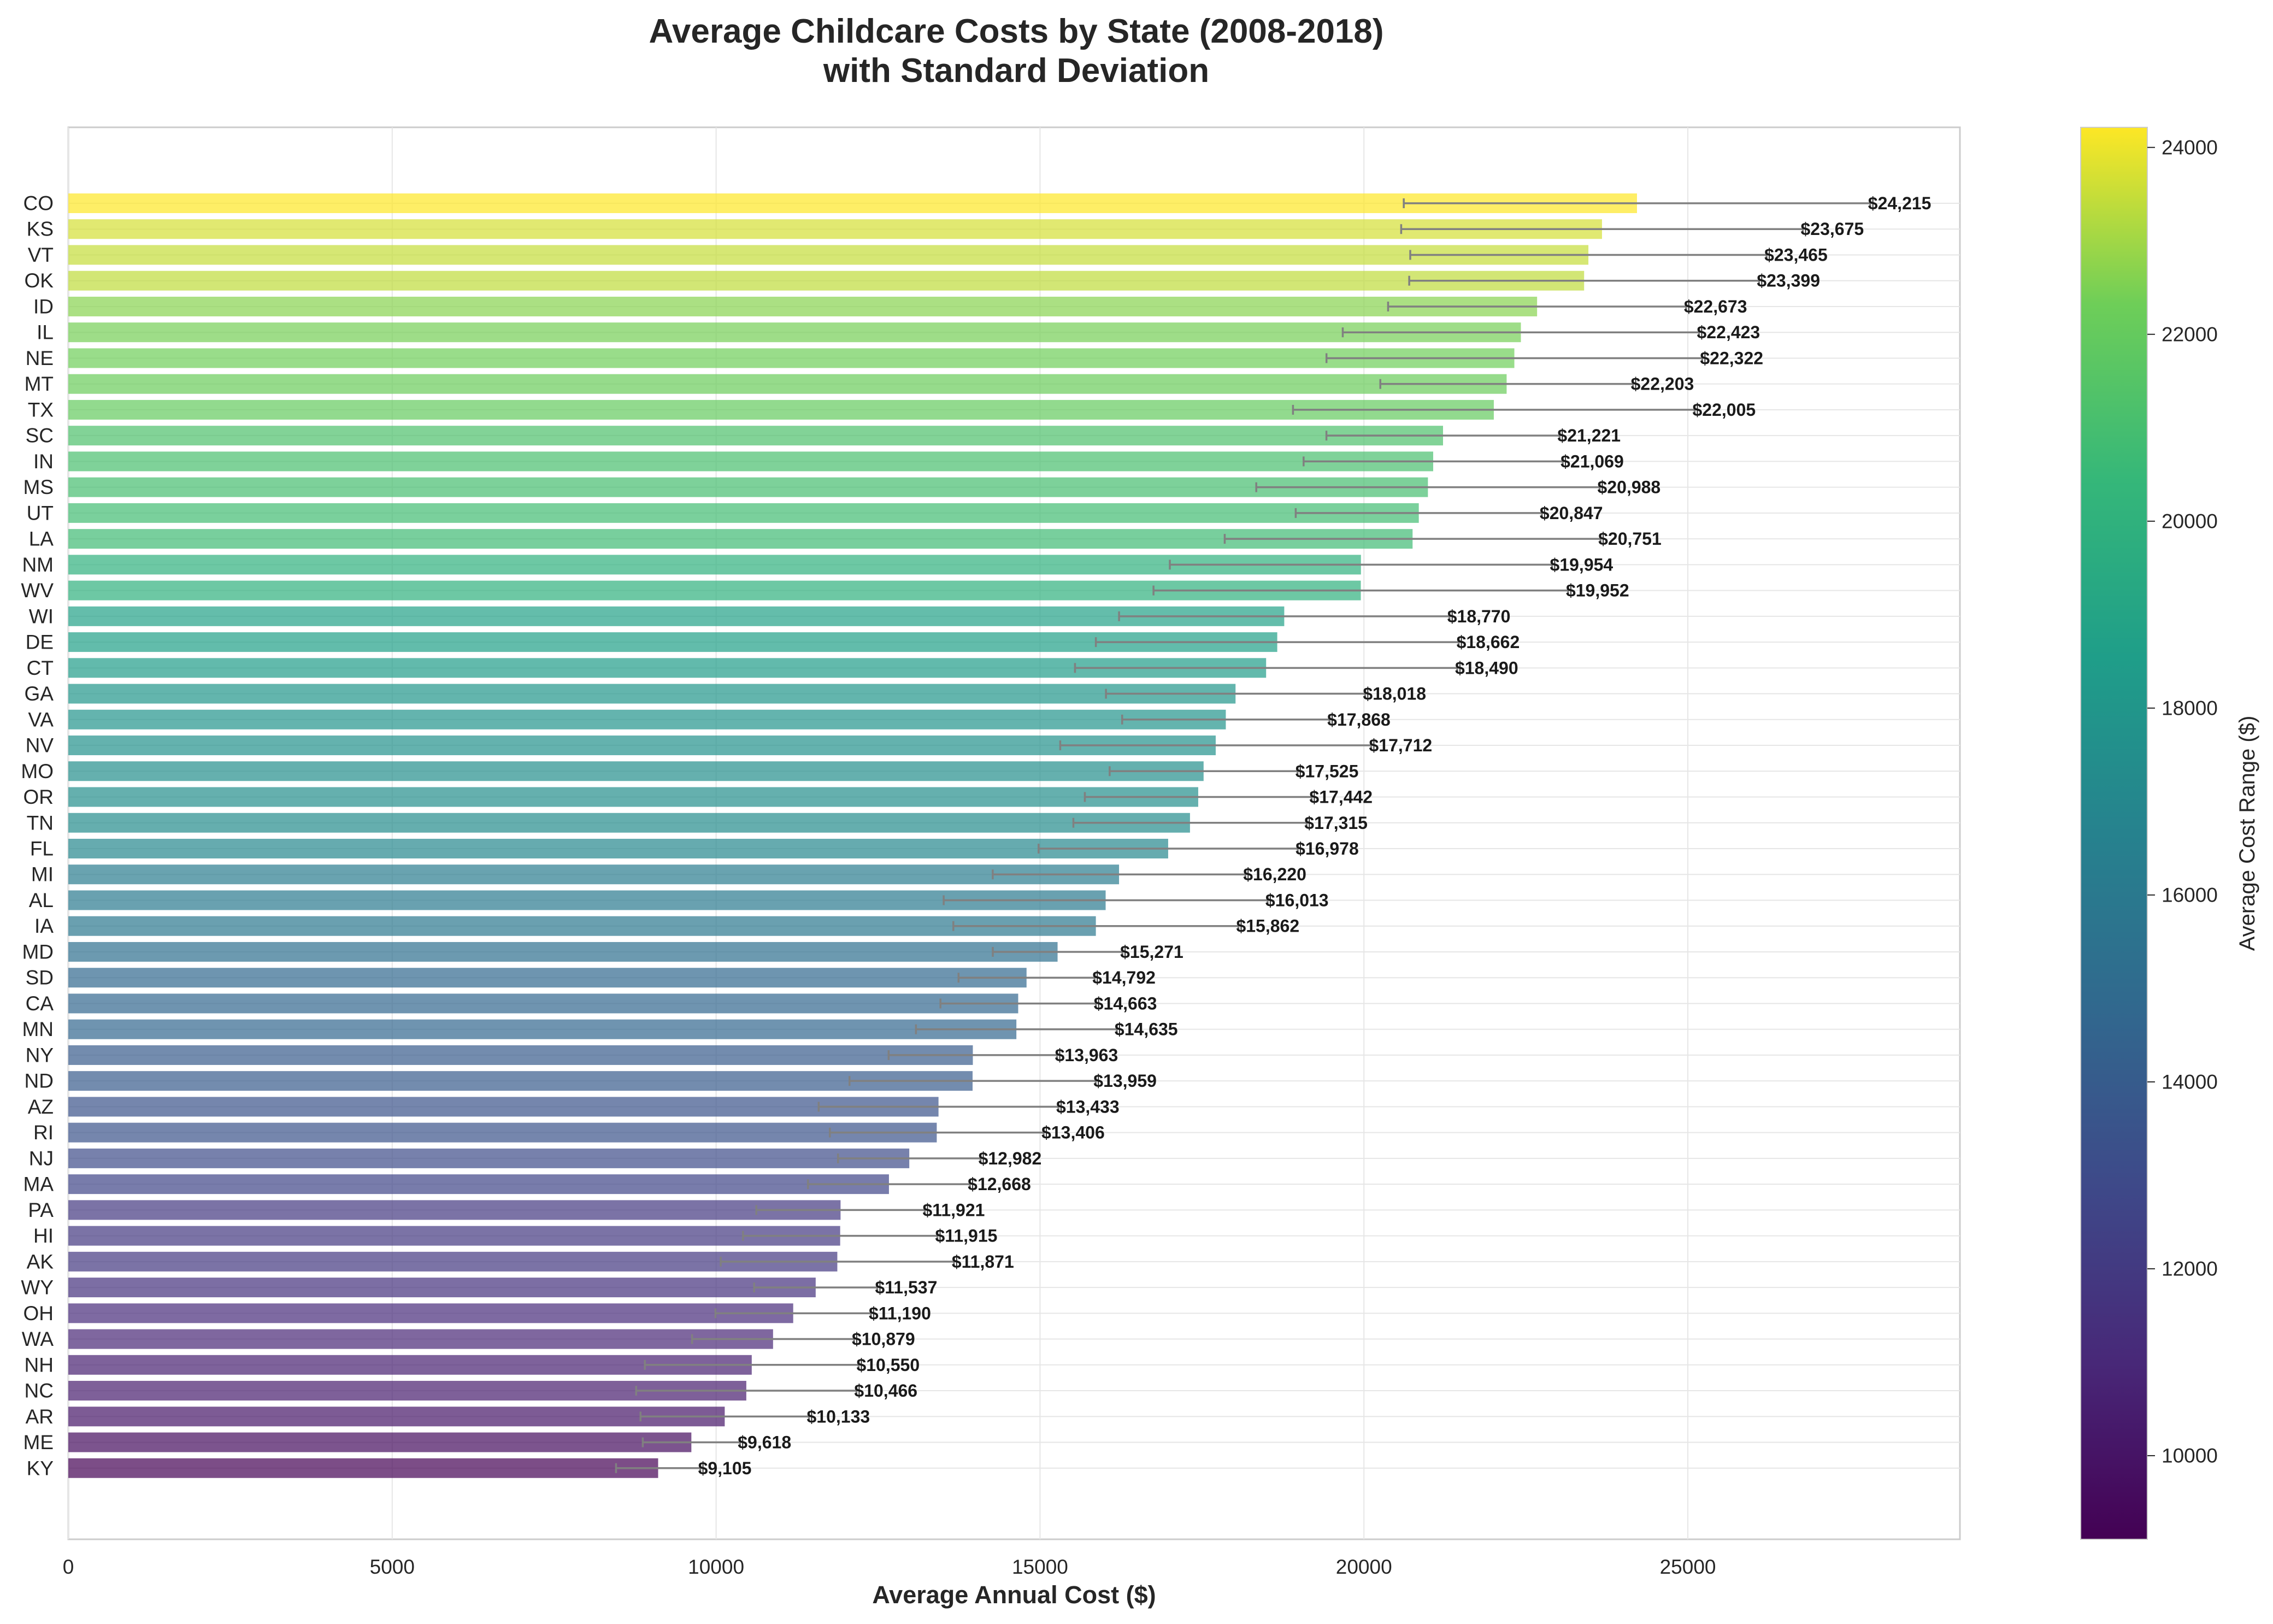 The width and height of the screenshot is (2273, 1624). I want to click on value-label: $11,915, so click(966, 1236).